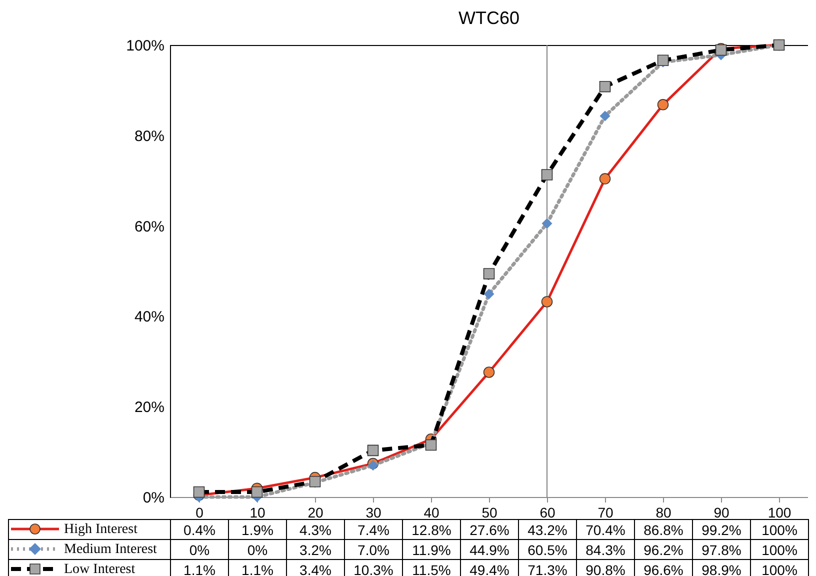 Image resolution: width=816 pixels, height=576 pixels. What do you see at coordinates (199, 530) in the screenshot?
I see `data-label: 0.4%` at bounding box center [199, 530].